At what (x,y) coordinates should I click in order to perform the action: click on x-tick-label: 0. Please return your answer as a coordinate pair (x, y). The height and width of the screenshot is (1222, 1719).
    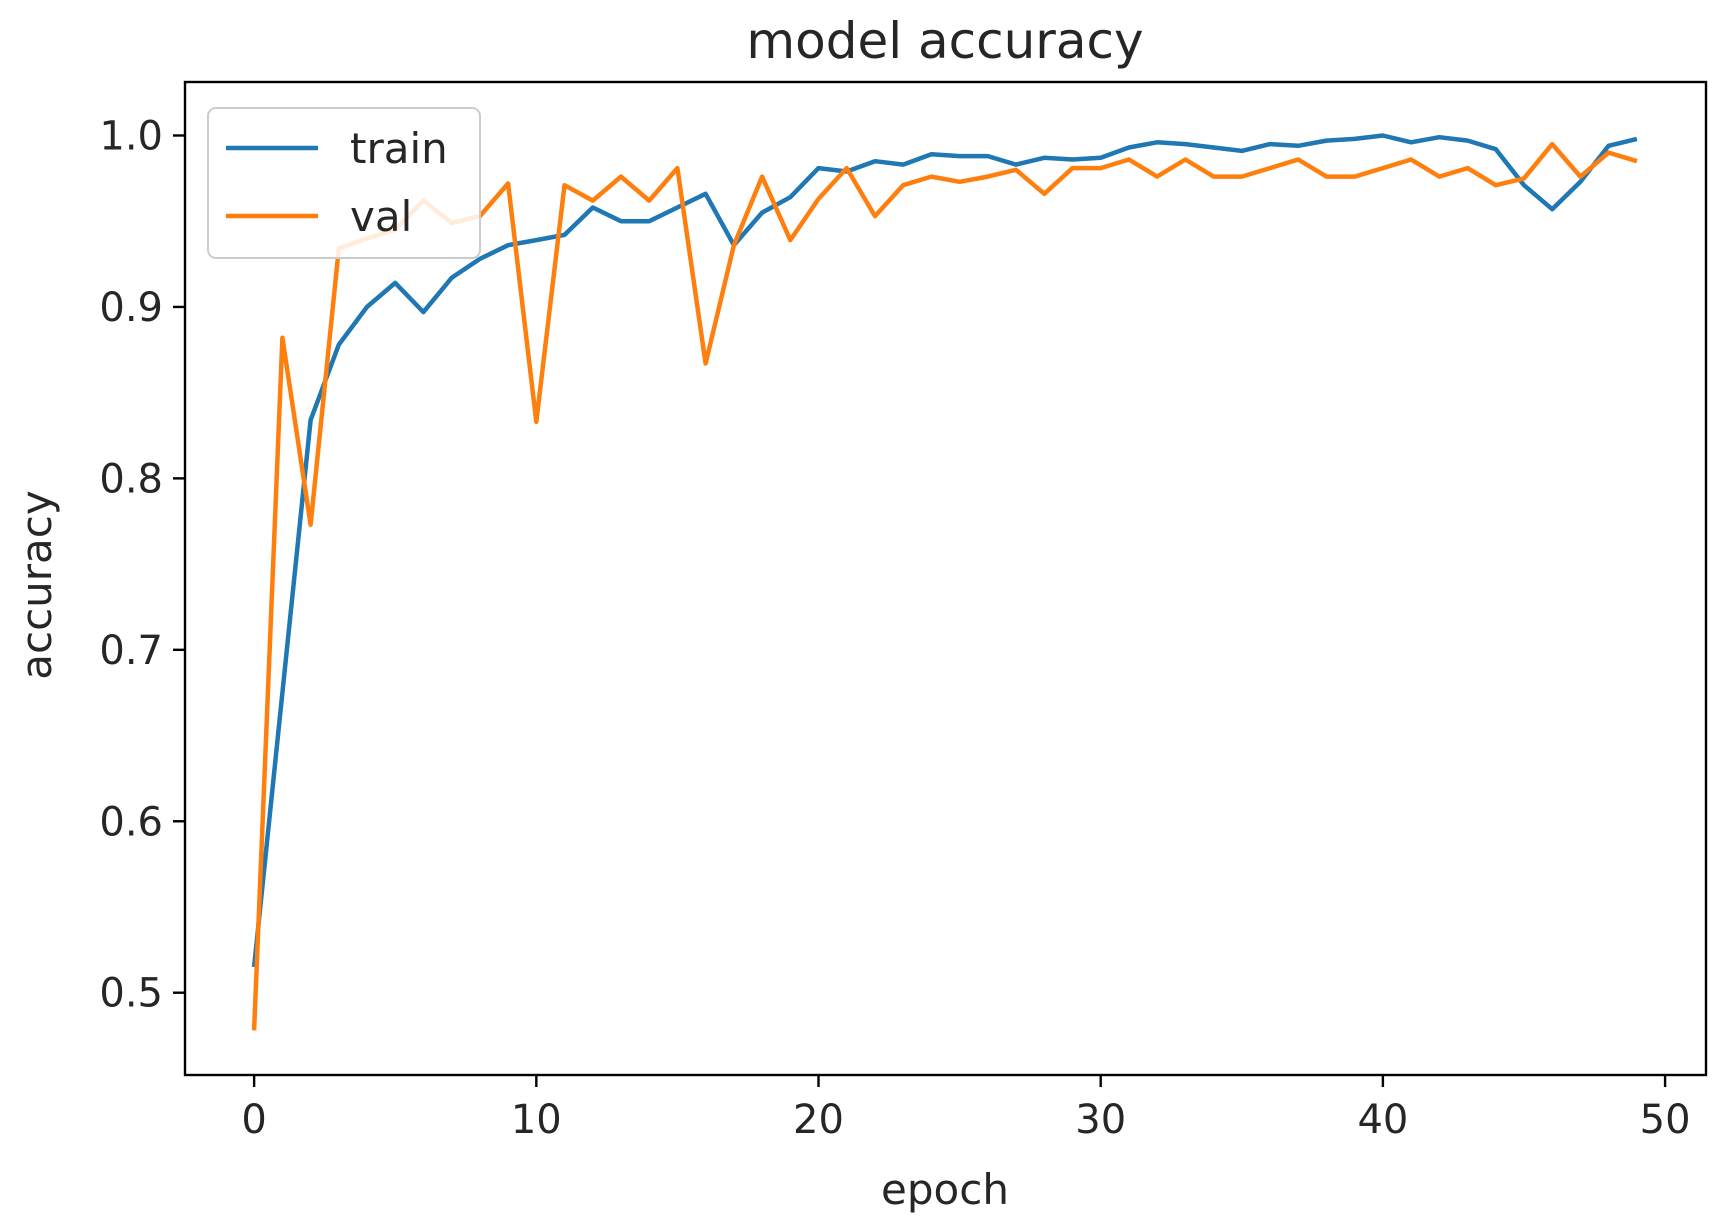
    Looking at the image, I should click on (253, 1120).